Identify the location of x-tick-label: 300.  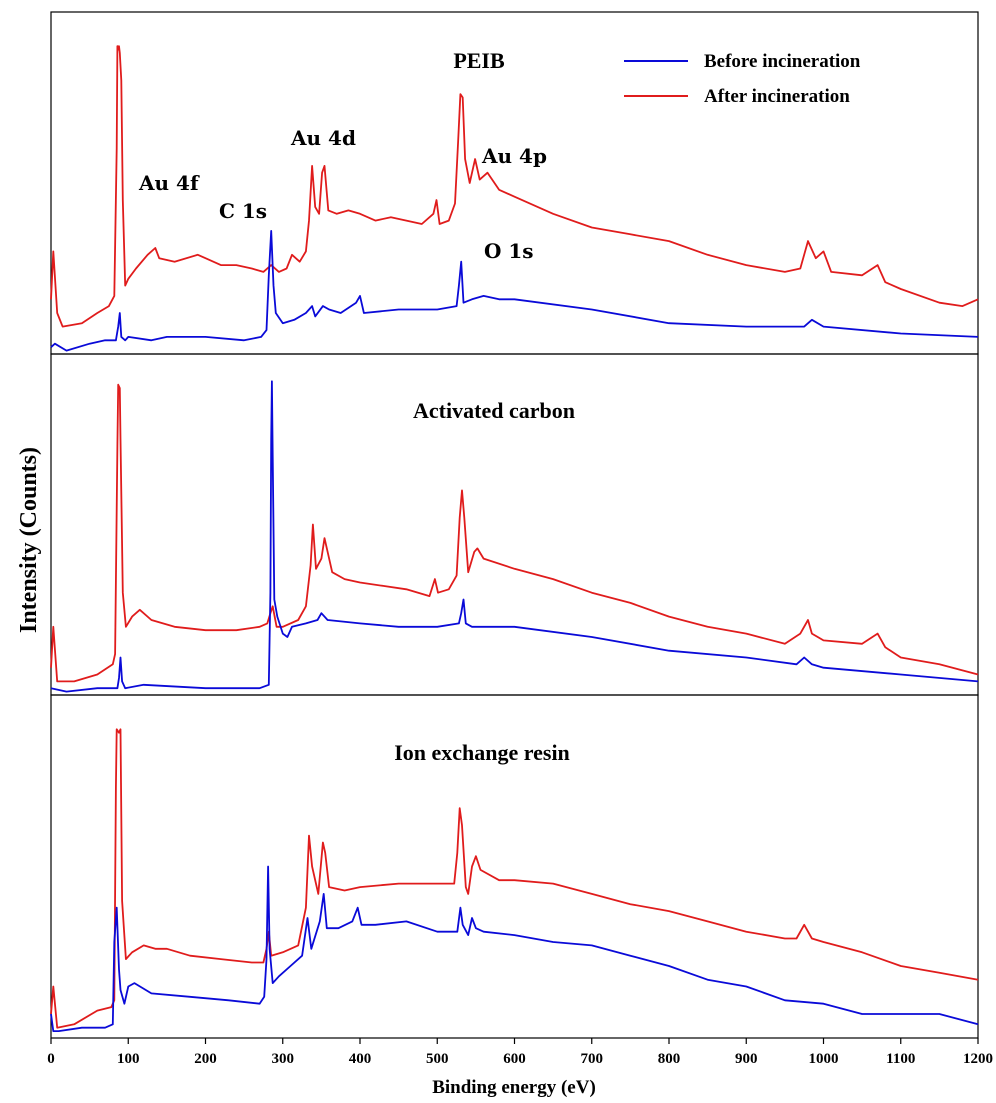
(283, 1059).